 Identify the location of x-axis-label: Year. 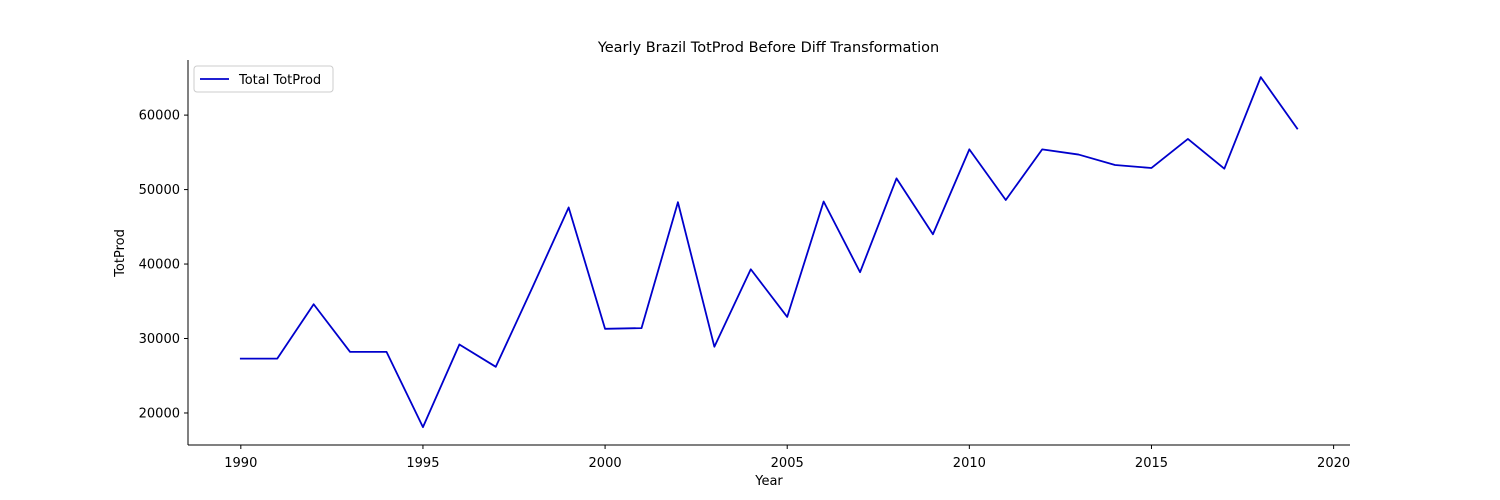
(768, 481).